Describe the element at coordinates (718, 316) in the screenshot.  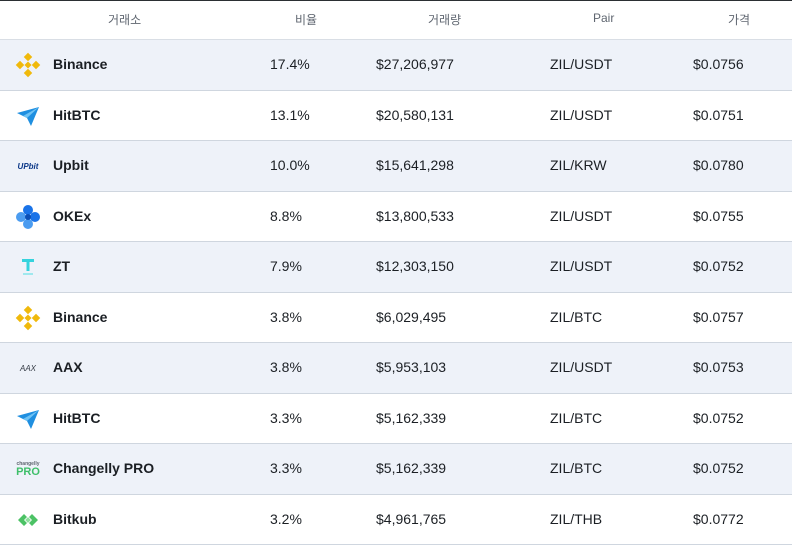
I see `price: $0.0757` at that location.